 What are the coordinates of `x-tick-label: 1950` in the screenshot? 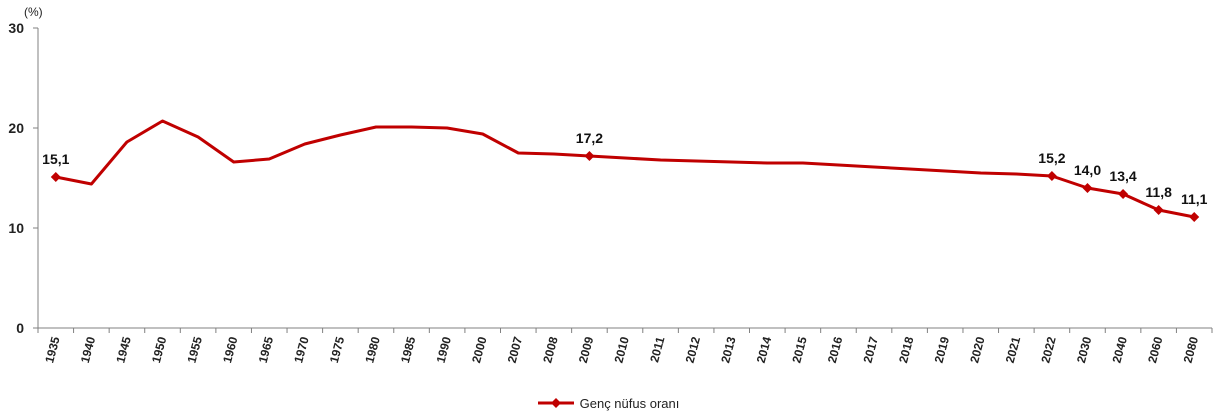 It's located at (159, 350).